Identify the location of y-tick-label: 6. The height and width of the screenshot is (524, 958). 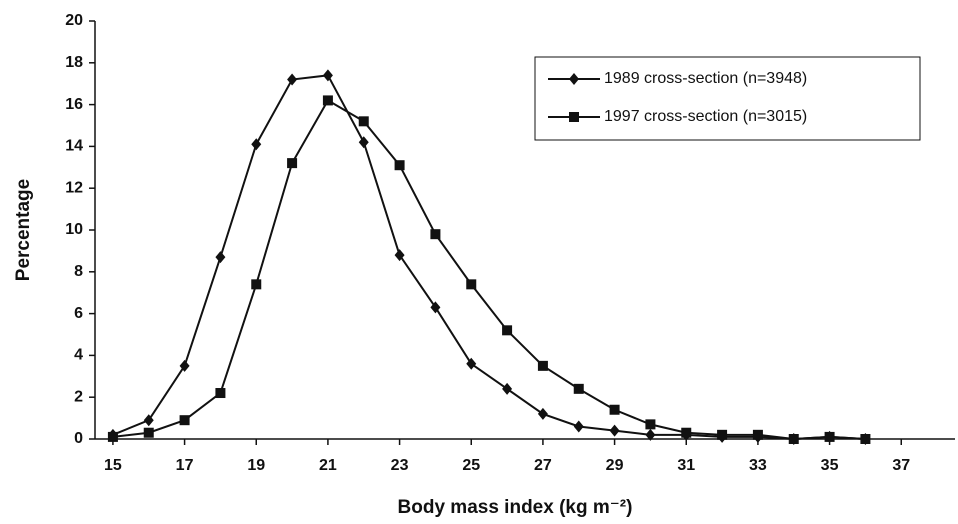
(78, 313).